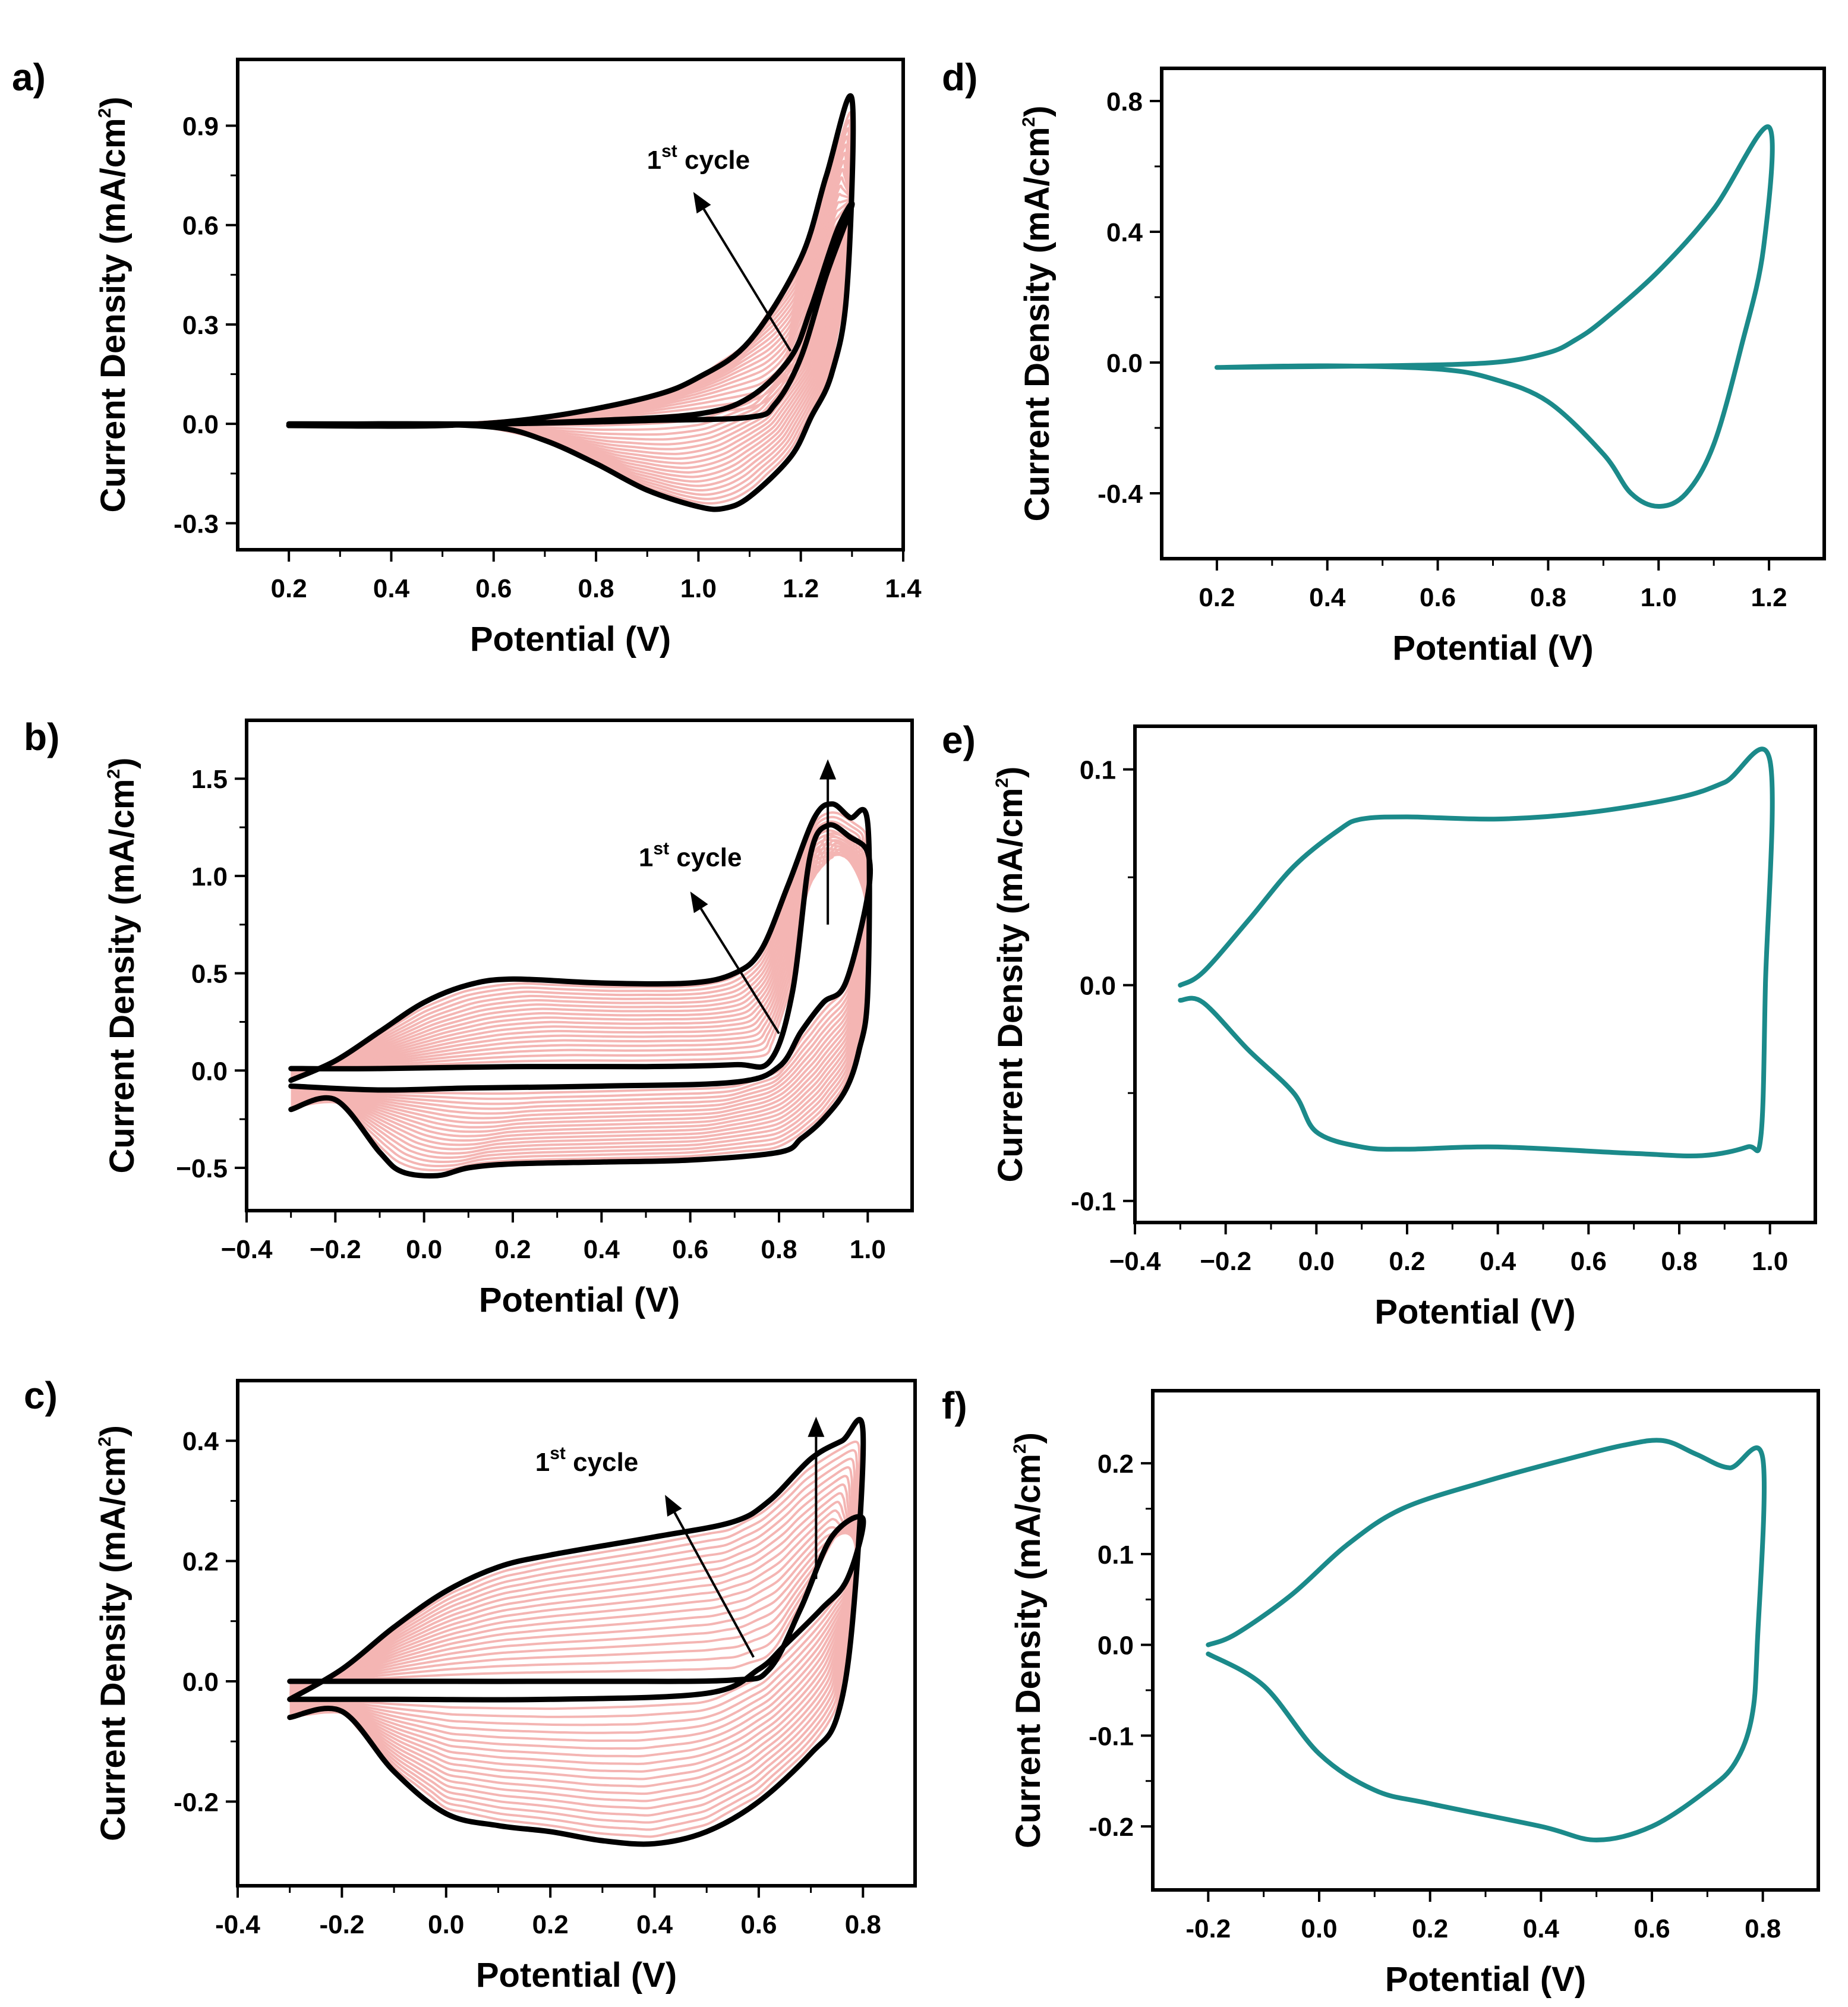 The height and width of the screenshot is (2007, 1848). I want to click on y-tick-label: 0.2, so click(200, 1562).